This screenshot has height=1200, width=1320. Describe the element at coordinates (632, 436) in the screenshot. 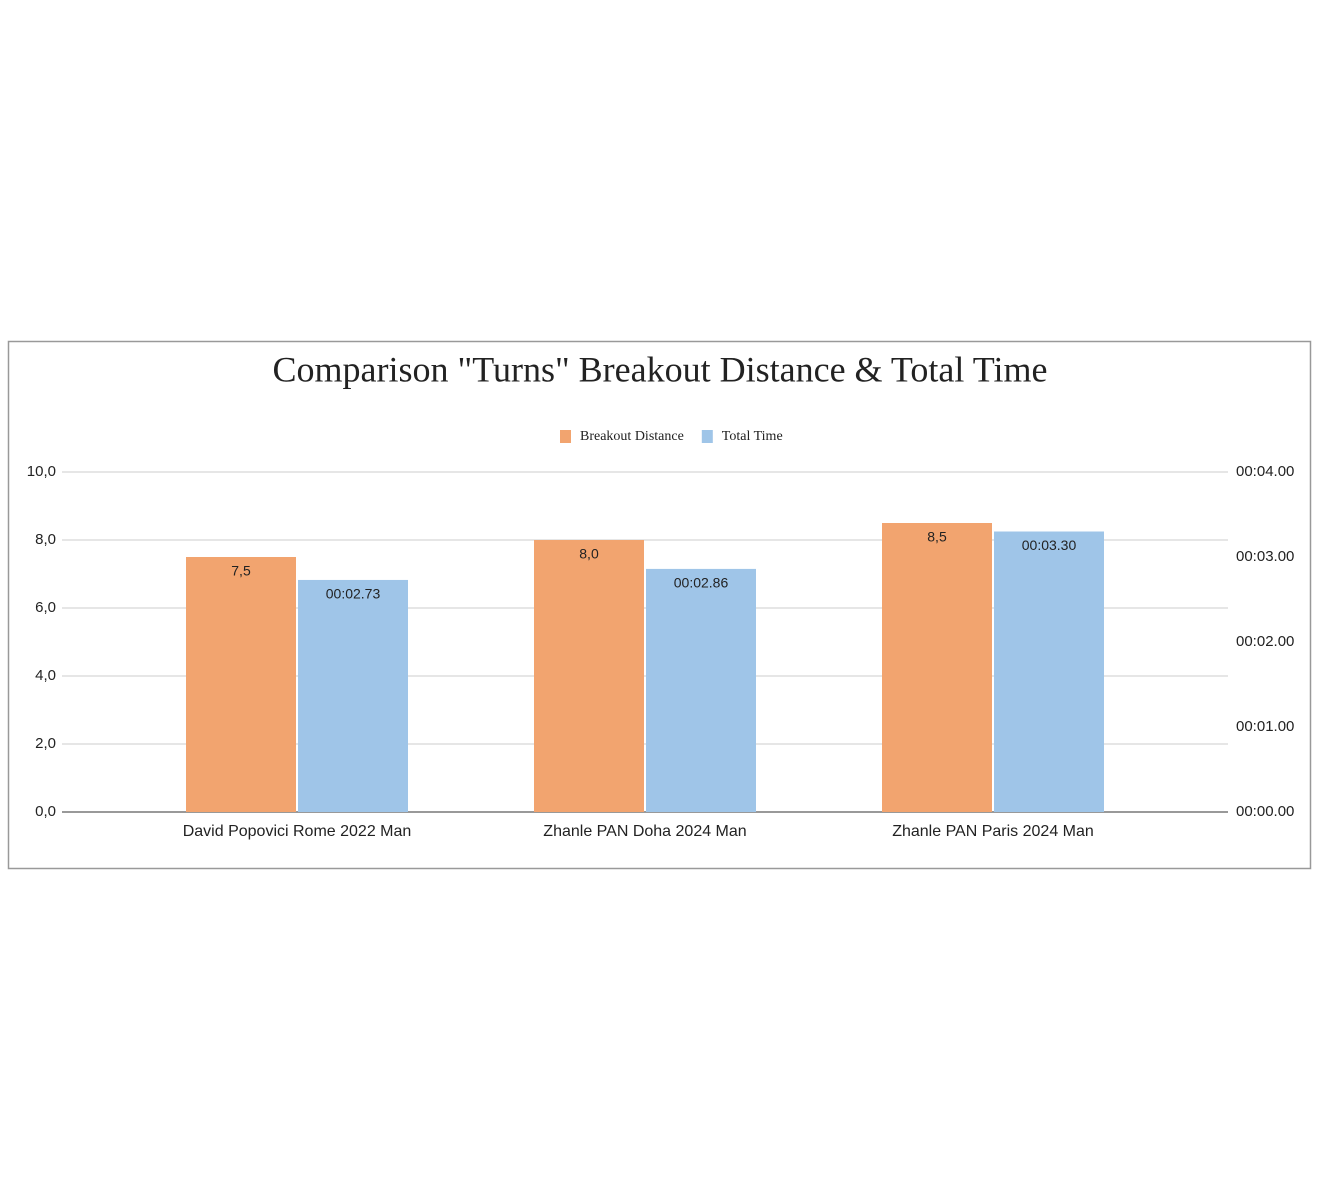

I see `legend-label: Breakout Distance` at that location.